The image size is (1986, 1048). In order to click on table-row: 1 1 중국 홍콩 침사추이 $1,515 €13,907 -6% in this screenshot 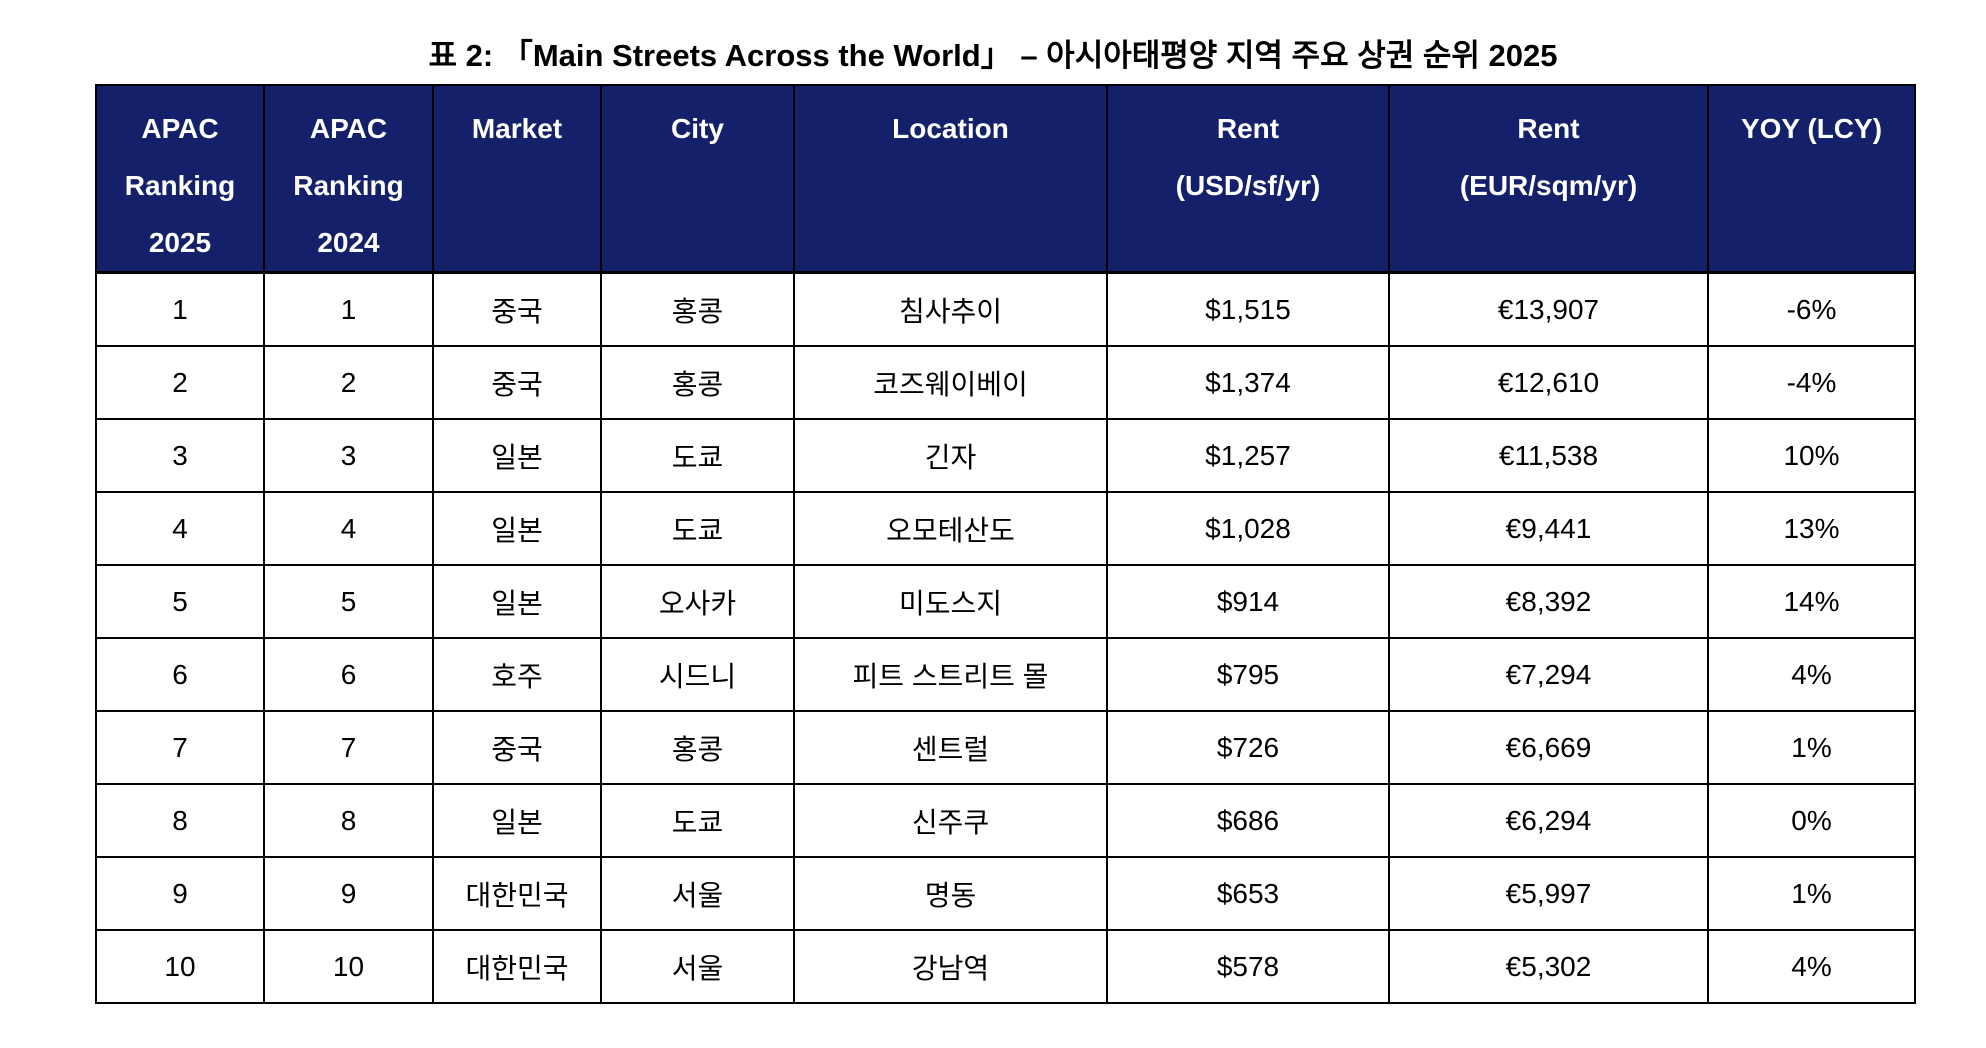, I will do `click(1005, 309)`.